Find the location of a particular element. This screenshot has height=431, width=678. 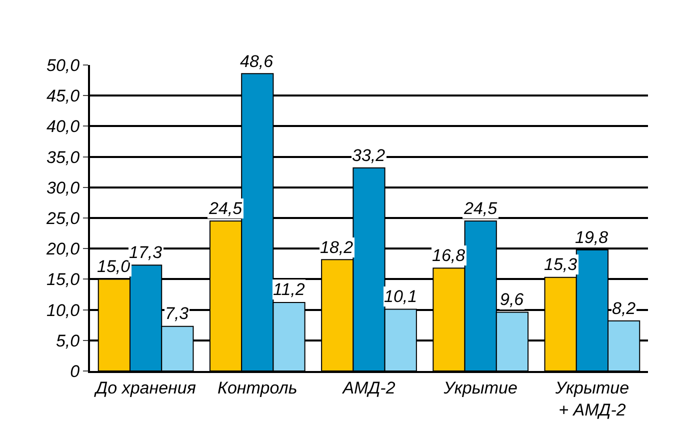

x-tick-label: Контроль is located at coordinates (257, 388).